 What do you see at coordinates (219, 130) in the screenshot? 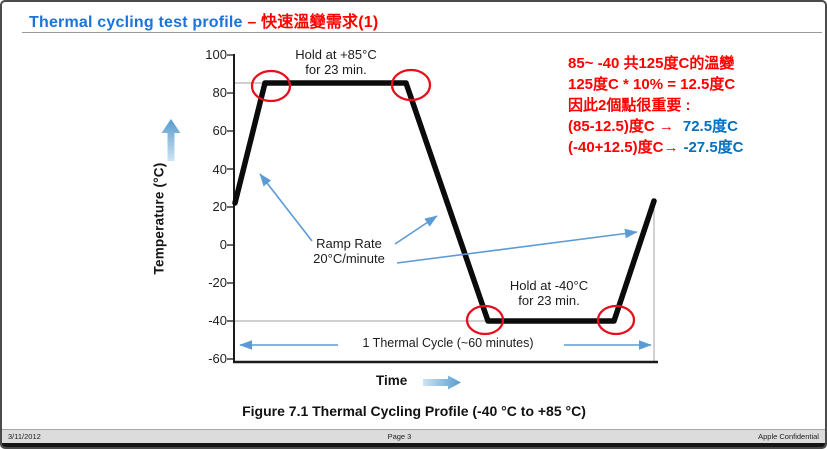
I see `y-tick-60: 60` at bounding box center [219, 130].